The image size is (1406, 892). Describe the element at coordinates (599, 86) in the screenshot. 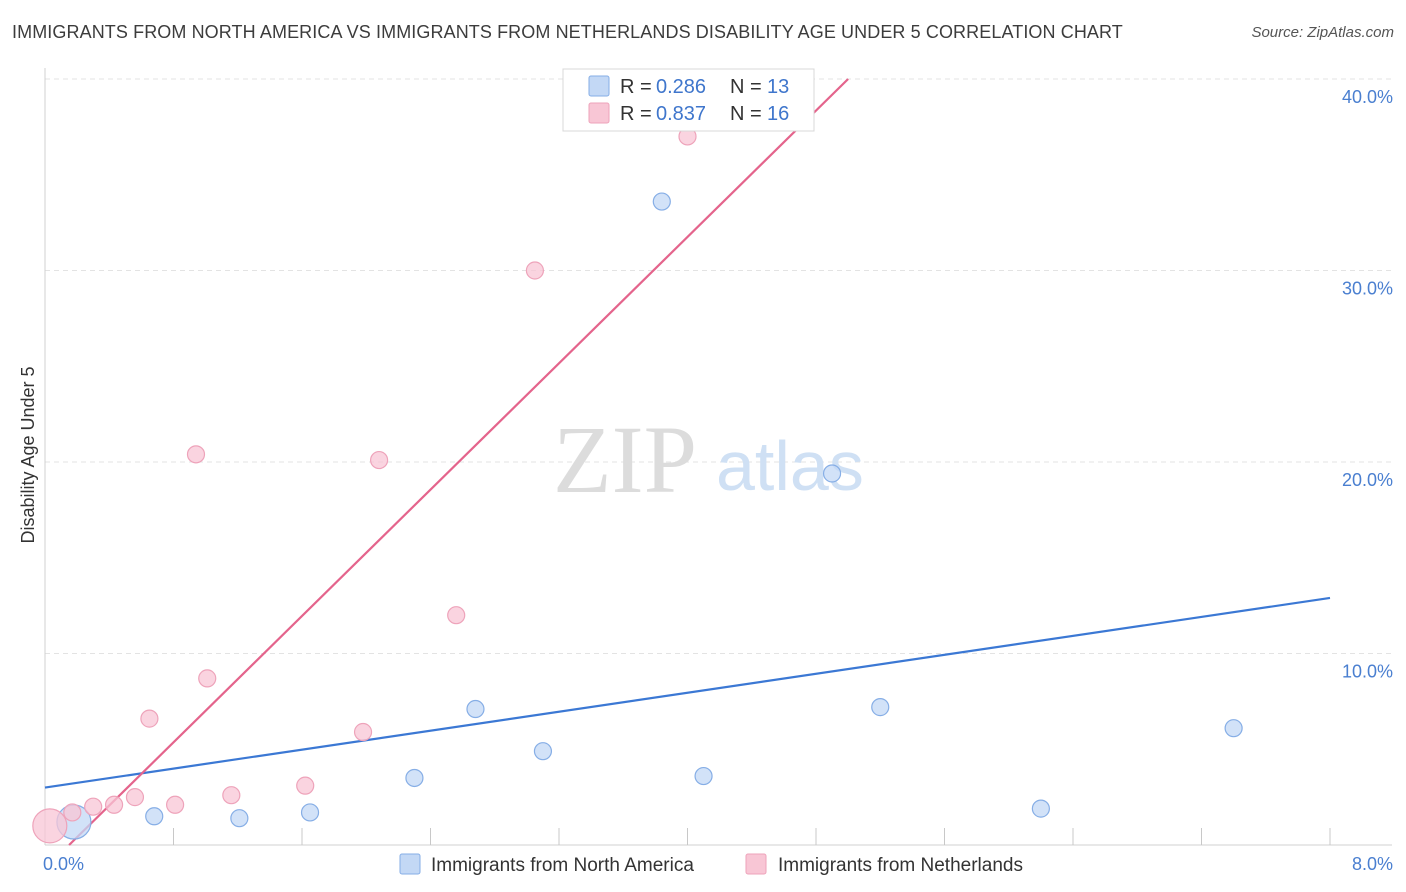

I see `legend-swatch-blue` at that location.